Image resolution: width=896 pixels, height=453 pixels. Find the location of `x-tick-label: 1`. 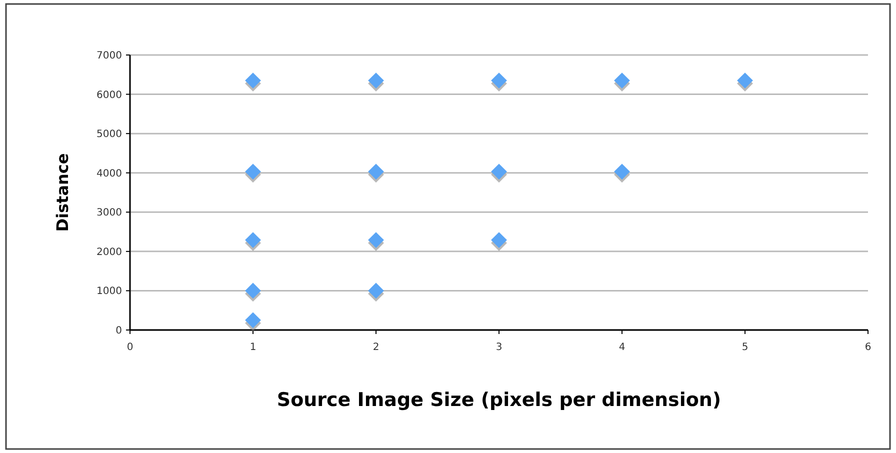

x-tick-label: 1 is located at coordinates (253, 347).